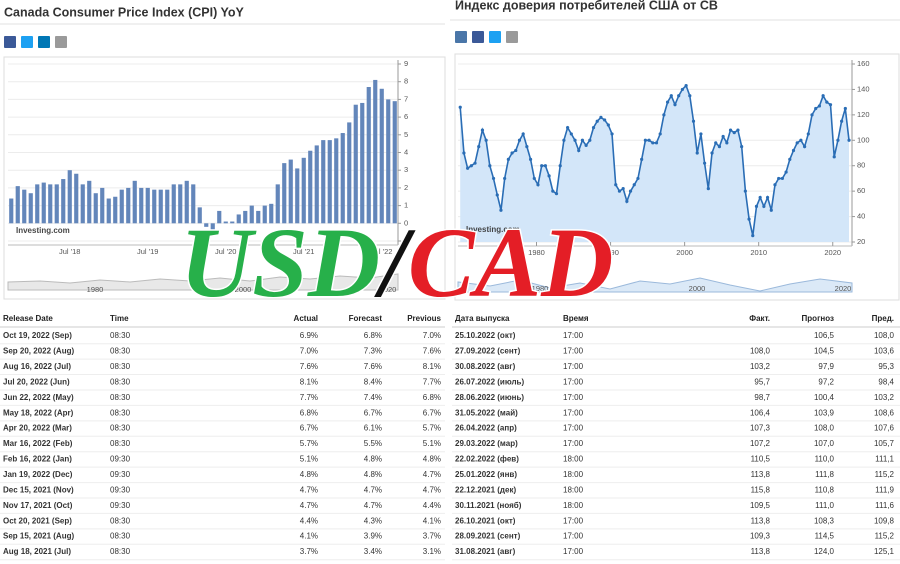  I want to click on table-cell: 115,8, so click(761, 489).